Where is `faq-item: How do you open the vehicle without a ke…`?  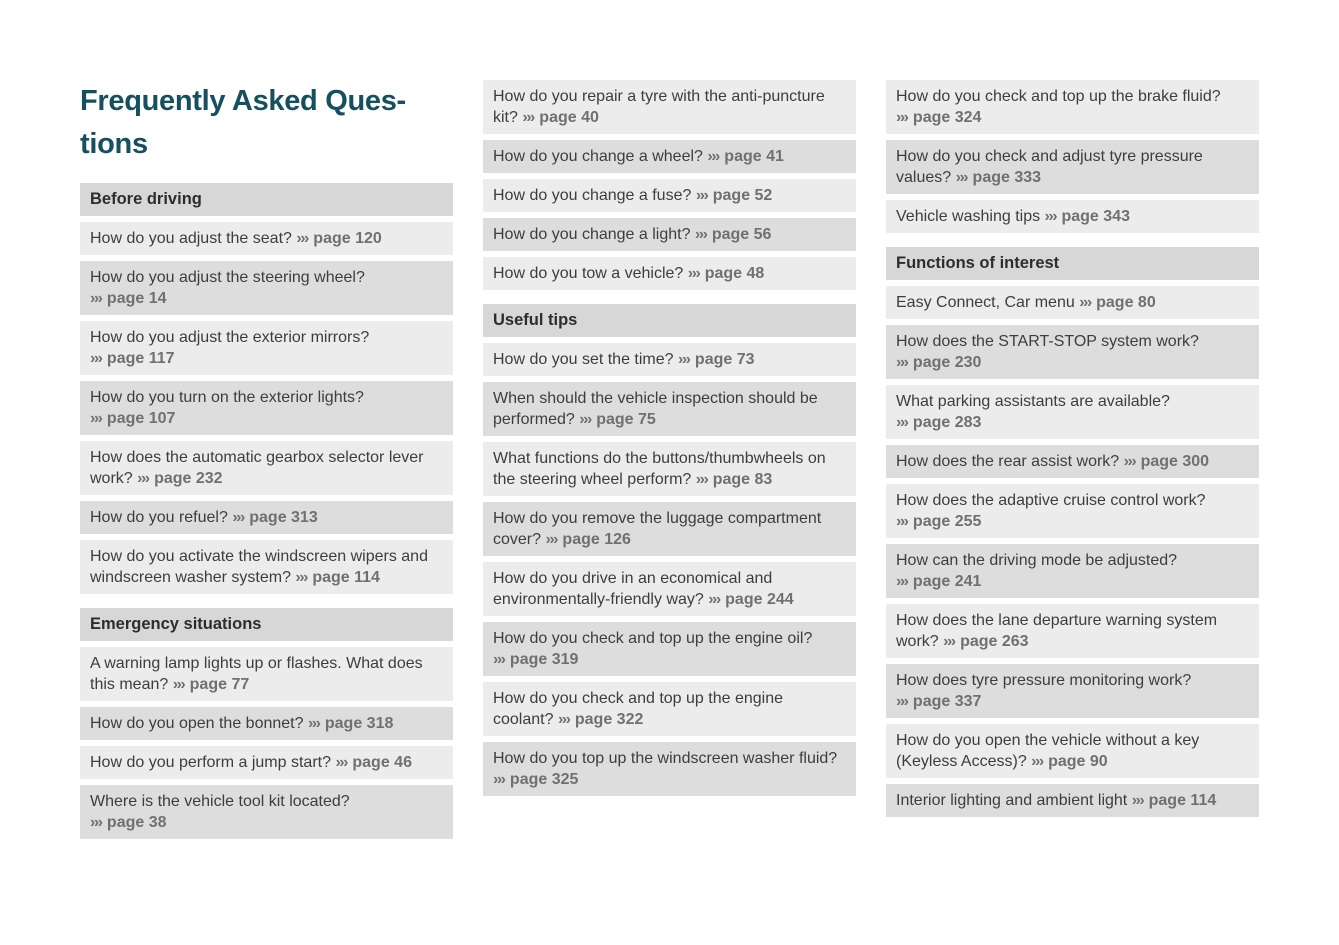 faq-item: How do you open the vehicle without a ke… is located at coordinates (1072, 751).